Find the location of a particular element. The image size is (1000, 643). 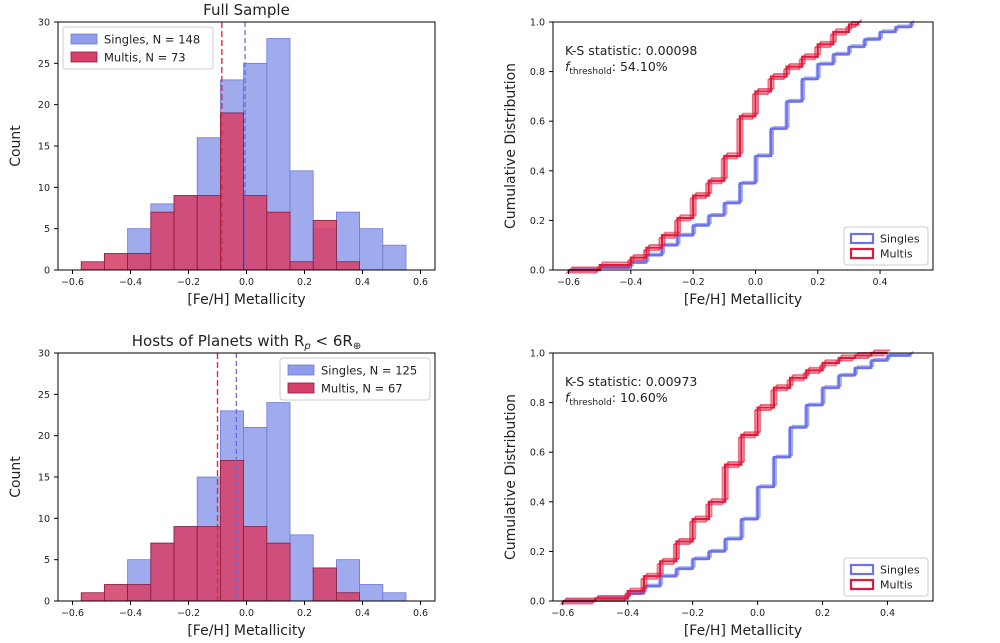

singles-legend-label: Singles, N = 148 is located at coordinates (152, 40).